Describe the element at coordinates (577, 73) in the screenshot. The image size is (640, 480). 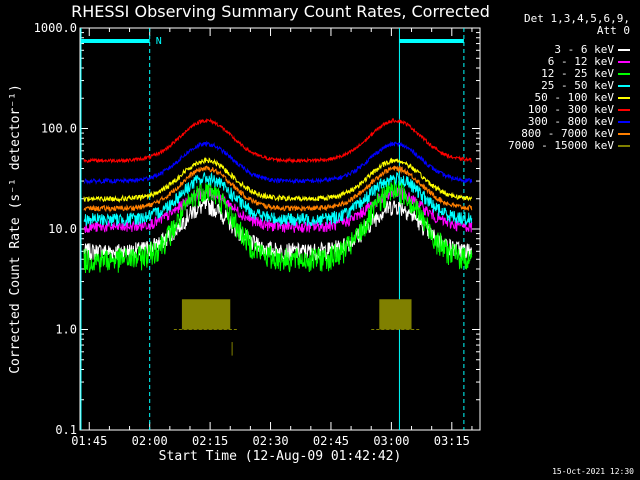
I see `legend-entry-label: 12 - 25 keV` at that location.